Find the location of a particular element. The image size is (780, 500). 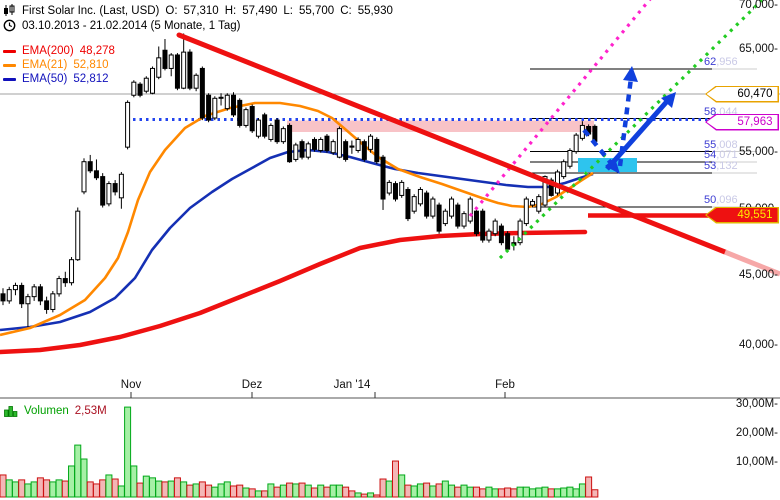

axis-tick-label: 65,000- is located at coordinates (758, 49).